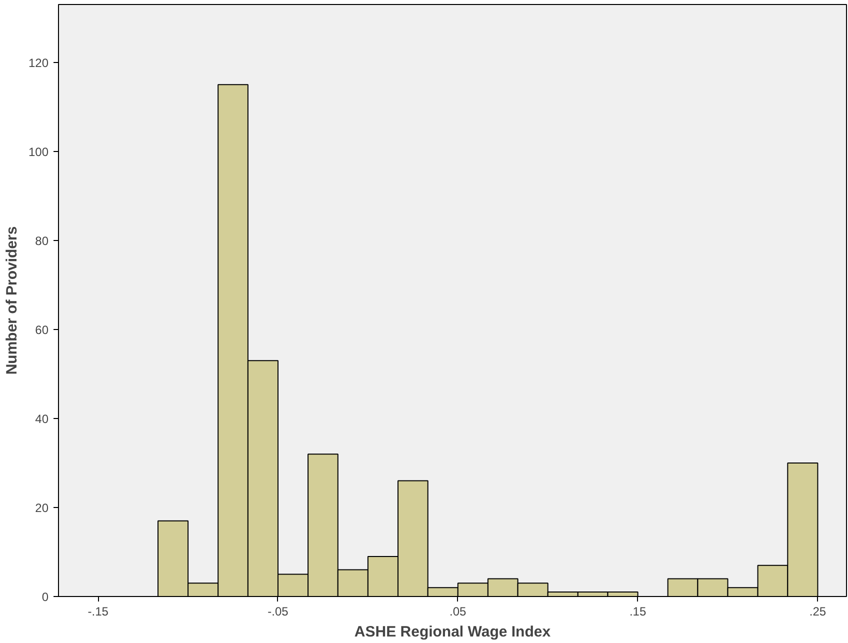 The width and height of the screenshot is (848, 643). I want to click on y-tick-label: 80, so click(42, 241).